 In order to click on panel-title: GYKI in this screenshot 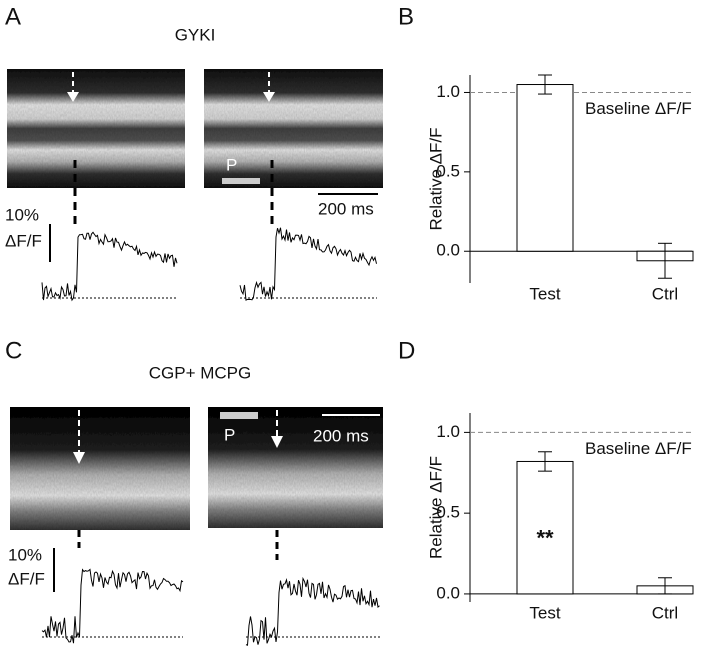, I will do `click(195, 34)`.